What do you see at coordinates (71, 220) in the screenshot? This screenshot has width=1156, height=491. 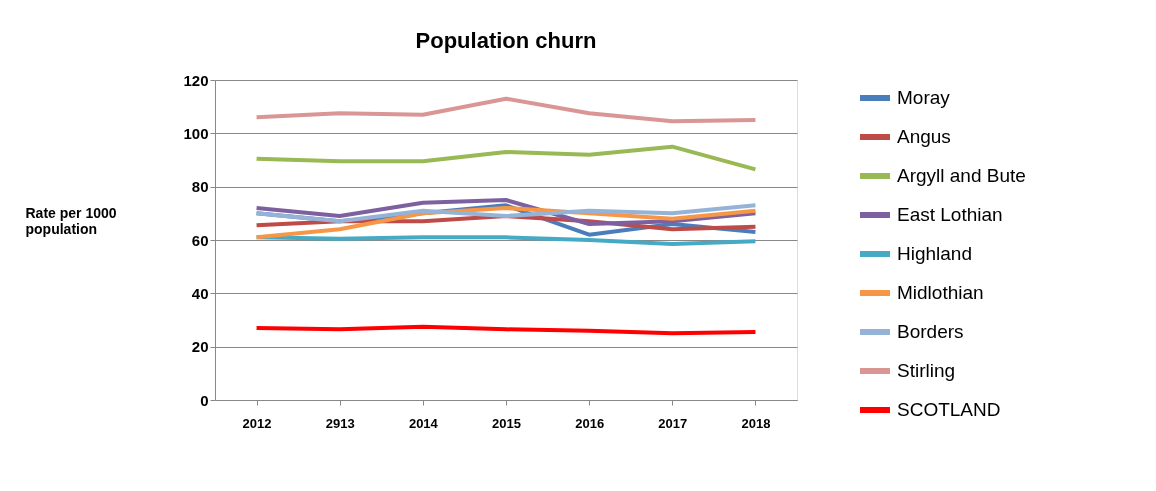 I see `y-axis-title: Rate per 1000 population` at bounding box center [71, 220].